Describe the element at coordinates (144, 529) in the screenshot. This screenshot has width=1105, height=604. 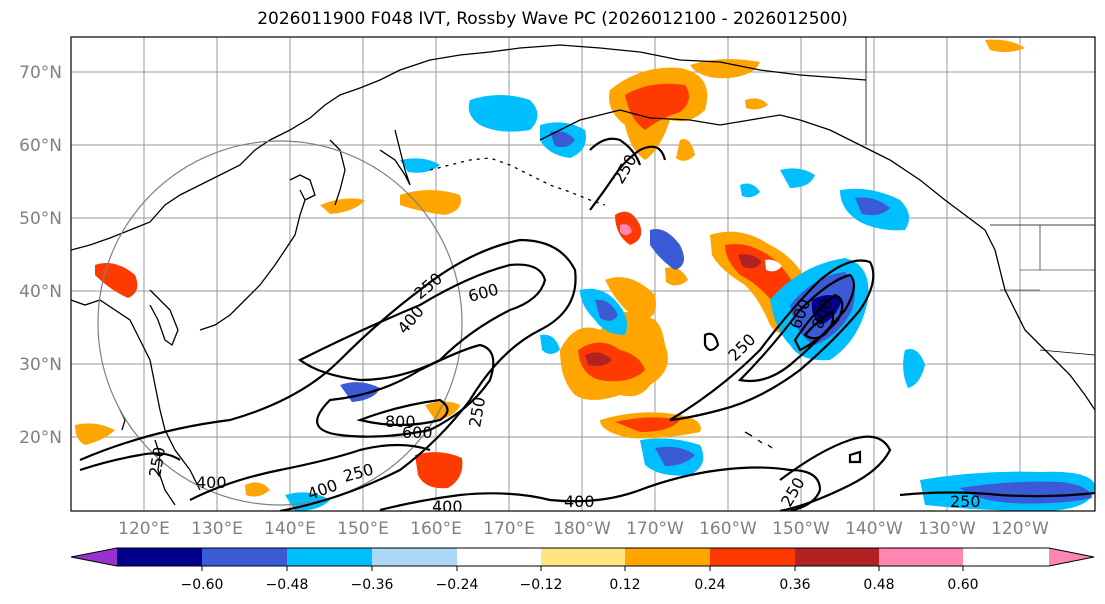
I see `lon-label: 120°E` at that location.